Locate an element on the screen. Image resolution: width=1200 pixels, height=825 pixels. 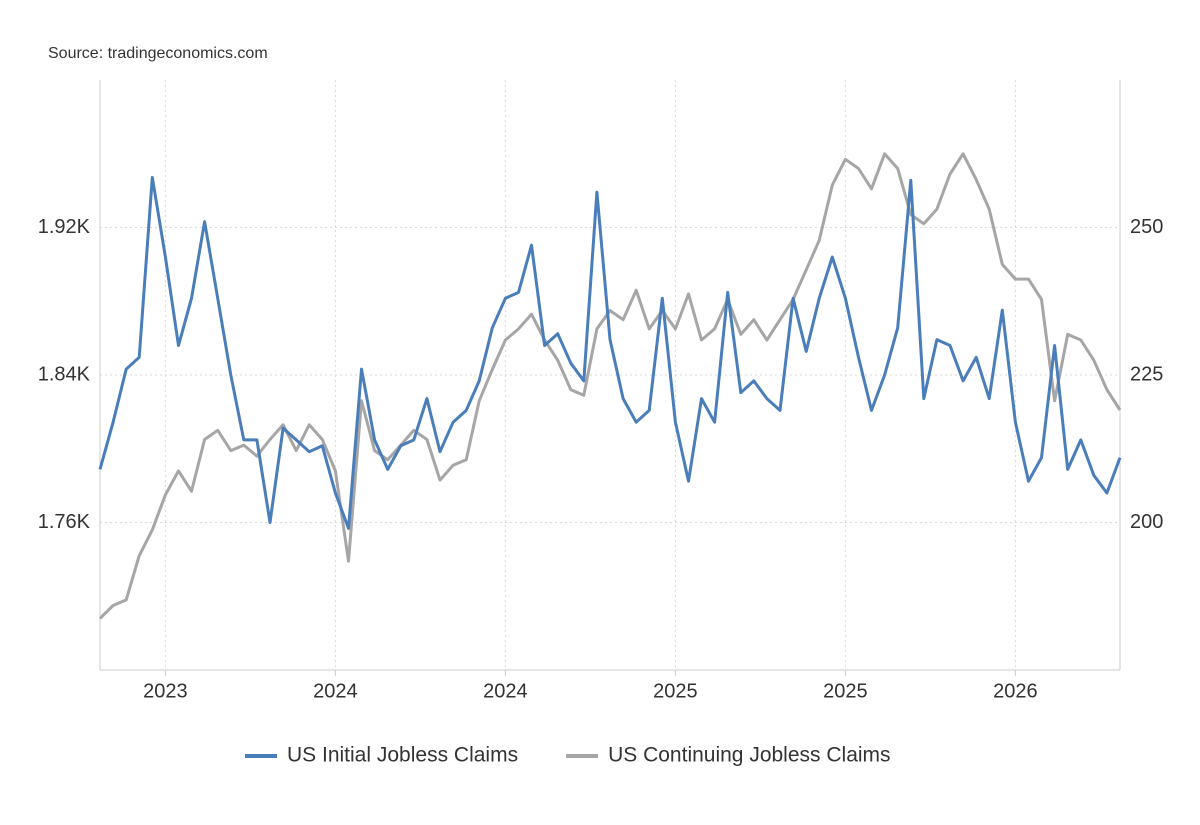
legend-label: US Initial Jobless Claims is located at coordinates (402, 755).